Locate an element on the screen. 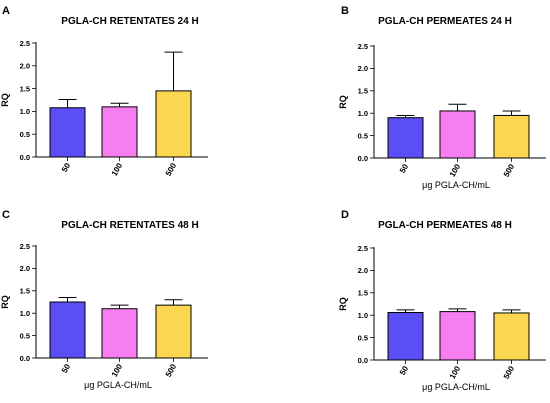 This screenshot has width=550, height=403. panel-letter: A is located at coordinates (6, 11).